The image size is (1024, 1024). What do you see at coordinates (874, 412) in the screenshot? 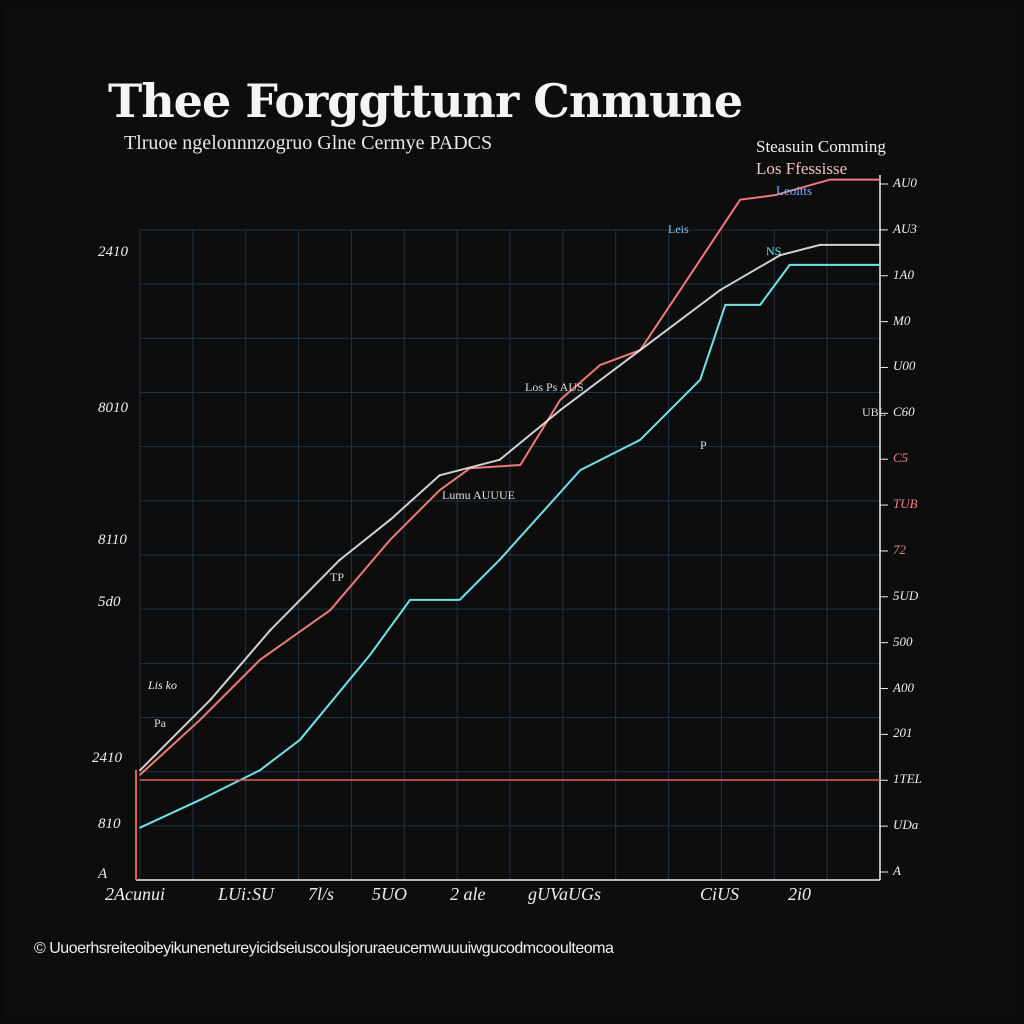
I see `annotation: UBL` at bounding box center [874, 412].